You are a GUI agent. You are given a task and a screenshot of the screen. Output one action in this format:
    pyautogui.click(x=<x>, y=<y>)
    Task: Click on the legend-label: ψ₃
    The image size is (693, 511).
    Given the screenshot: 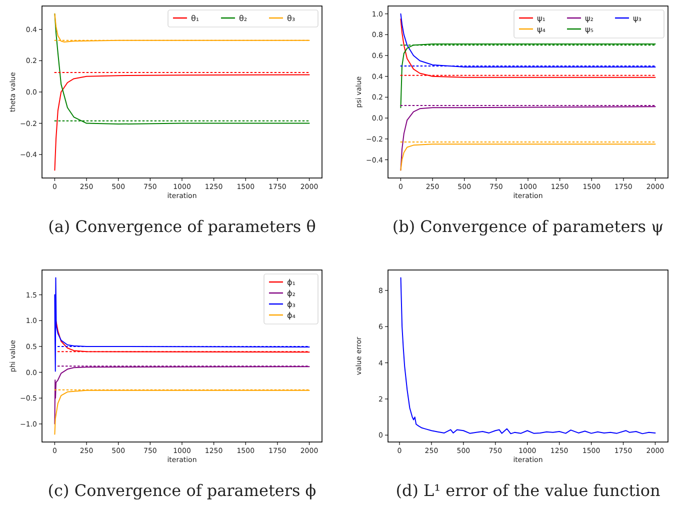 What is the action you would take?
    pyautogui.click(x=637, y=18)
    